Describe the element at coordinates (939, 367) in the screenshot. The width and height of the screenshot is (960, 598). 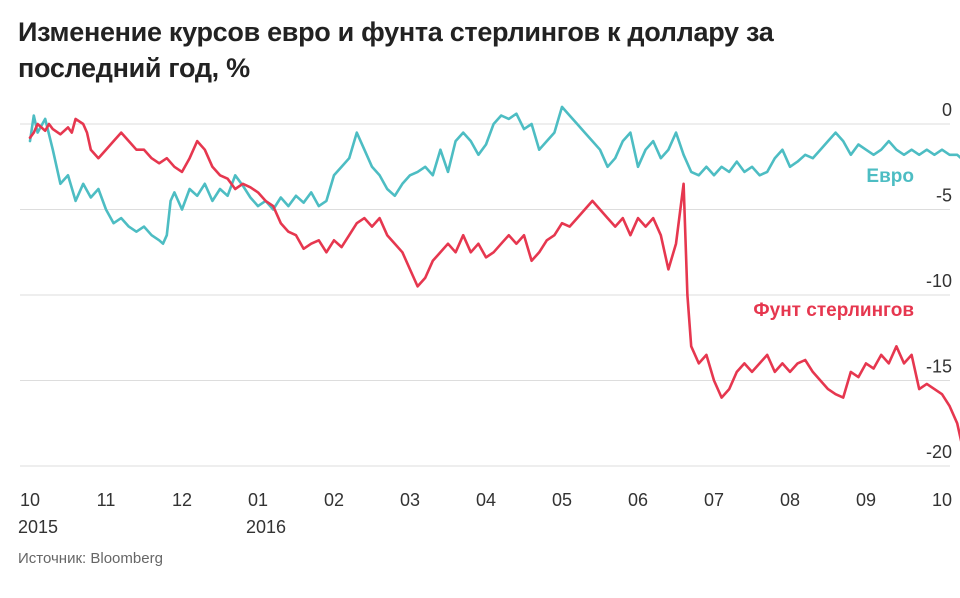
I see `y-tick-label: -15` at that location.